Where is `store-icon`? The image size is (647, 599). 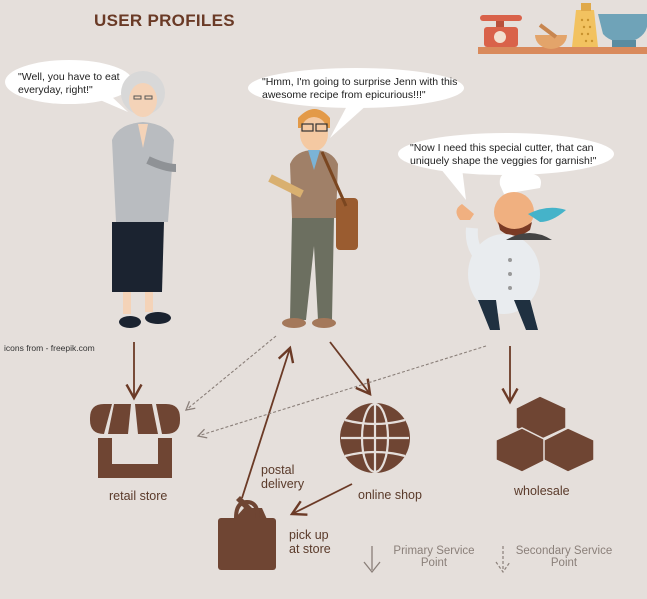
store-icon is located at coordinates (135, 441).